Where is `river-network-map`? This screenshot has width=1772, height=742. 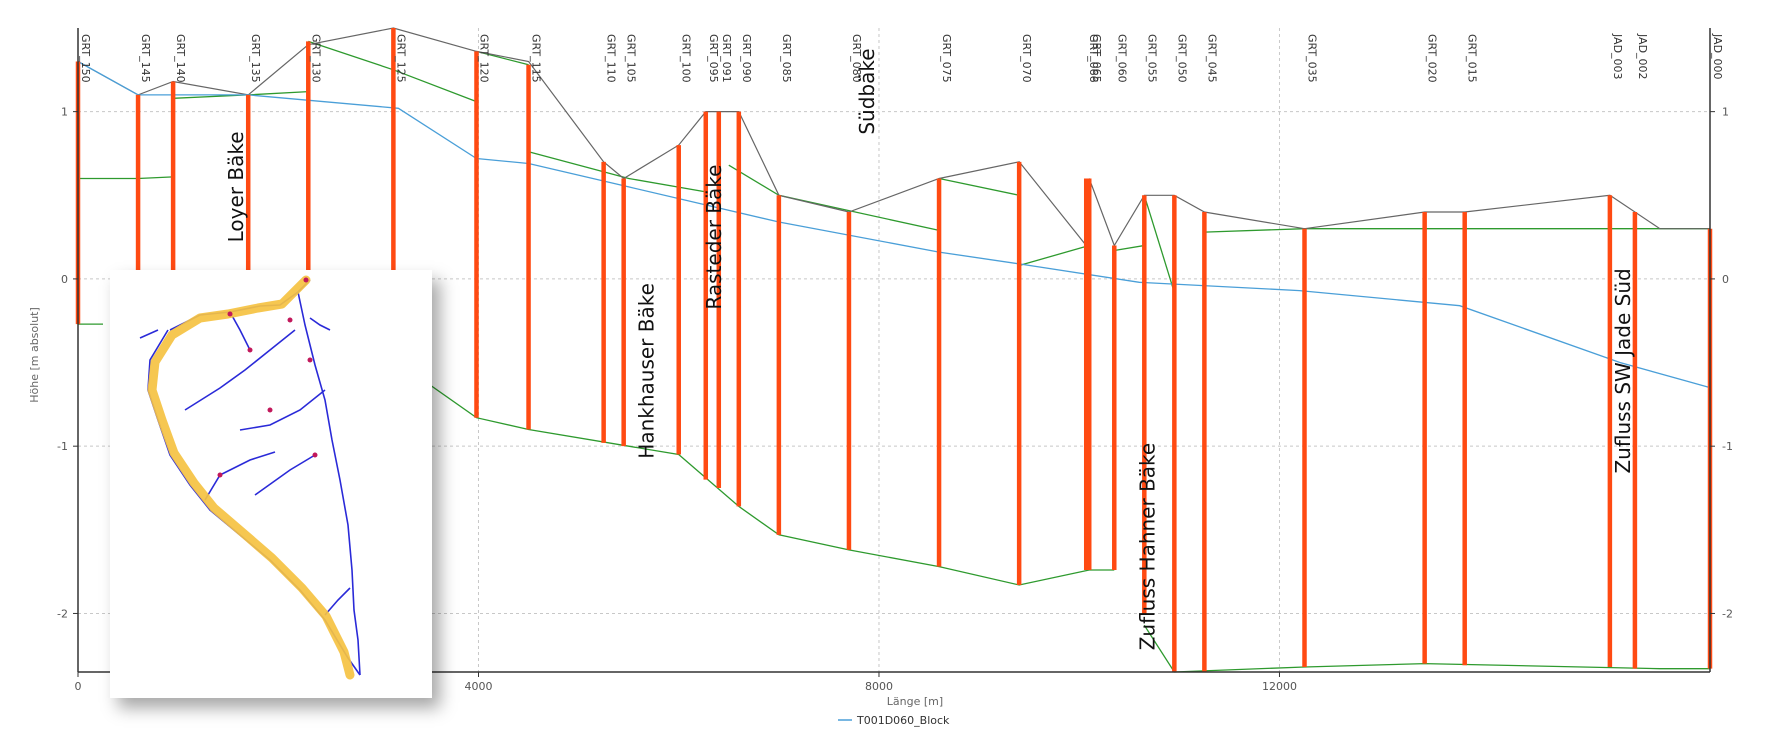
river-network-map is located at coordinates (250, 477).